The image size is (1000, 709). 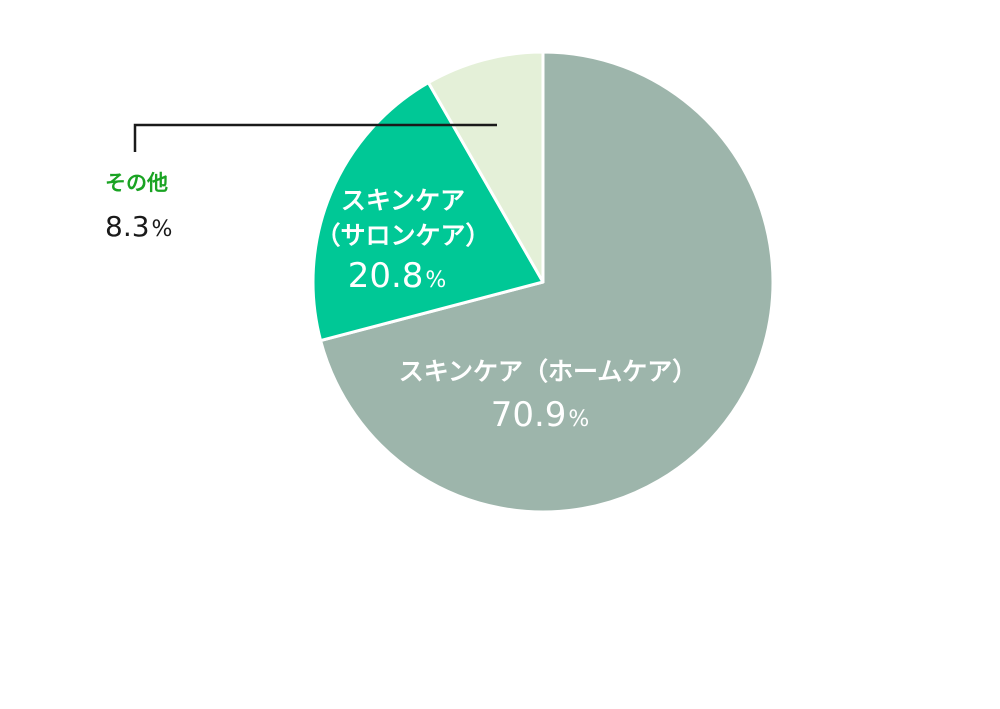 What do you see at coordinates (386, 276) in the screenshot?
I see `value-number: 20.8` at bounding box center [386, 276].